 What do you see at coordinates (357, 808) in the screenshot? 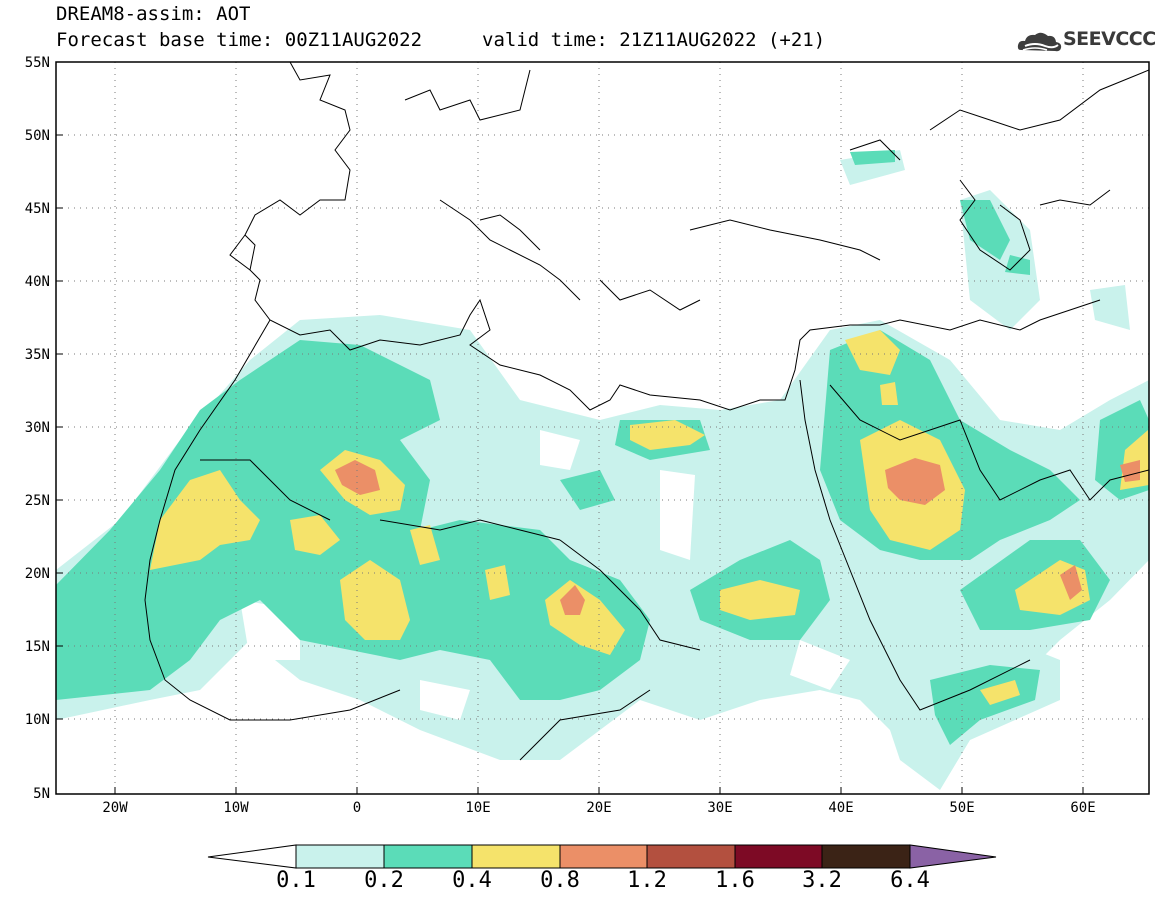
I see `lon-label: 0` at bounding box center [357, 808].